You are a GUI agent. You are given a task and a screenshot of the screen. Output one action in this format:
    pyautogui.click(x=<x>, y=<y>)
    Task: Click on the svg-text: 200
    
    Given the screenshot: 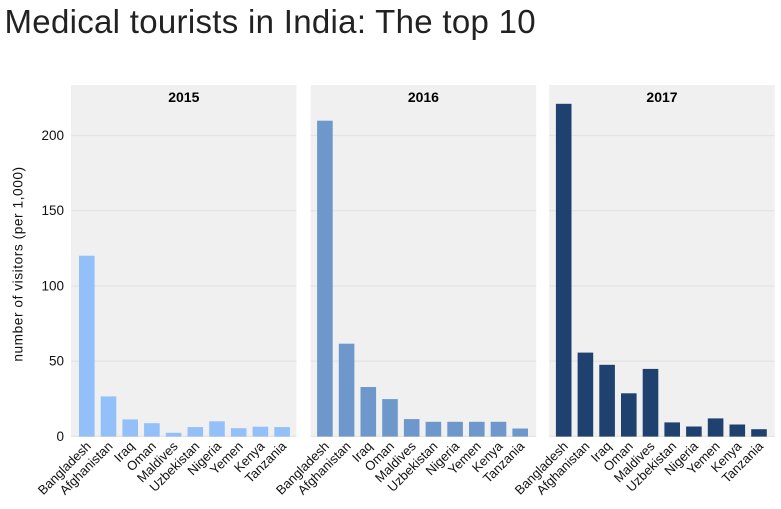 What is the action you would take?
    pyautogui.click(x=52, y=135)
    